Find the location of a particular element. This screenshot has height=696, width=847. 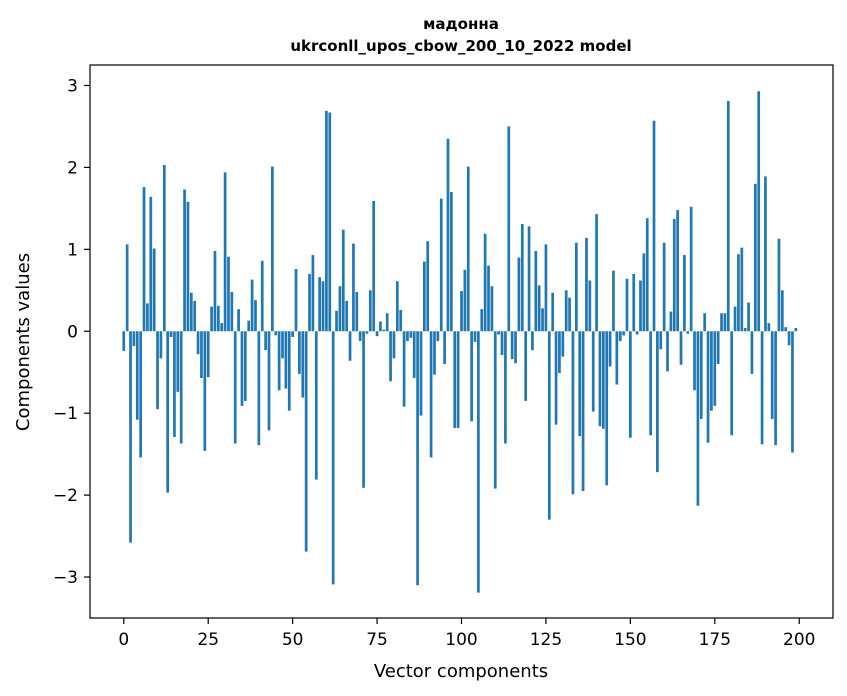

y-tick-label: 2 is located at coordinates (72, 168).